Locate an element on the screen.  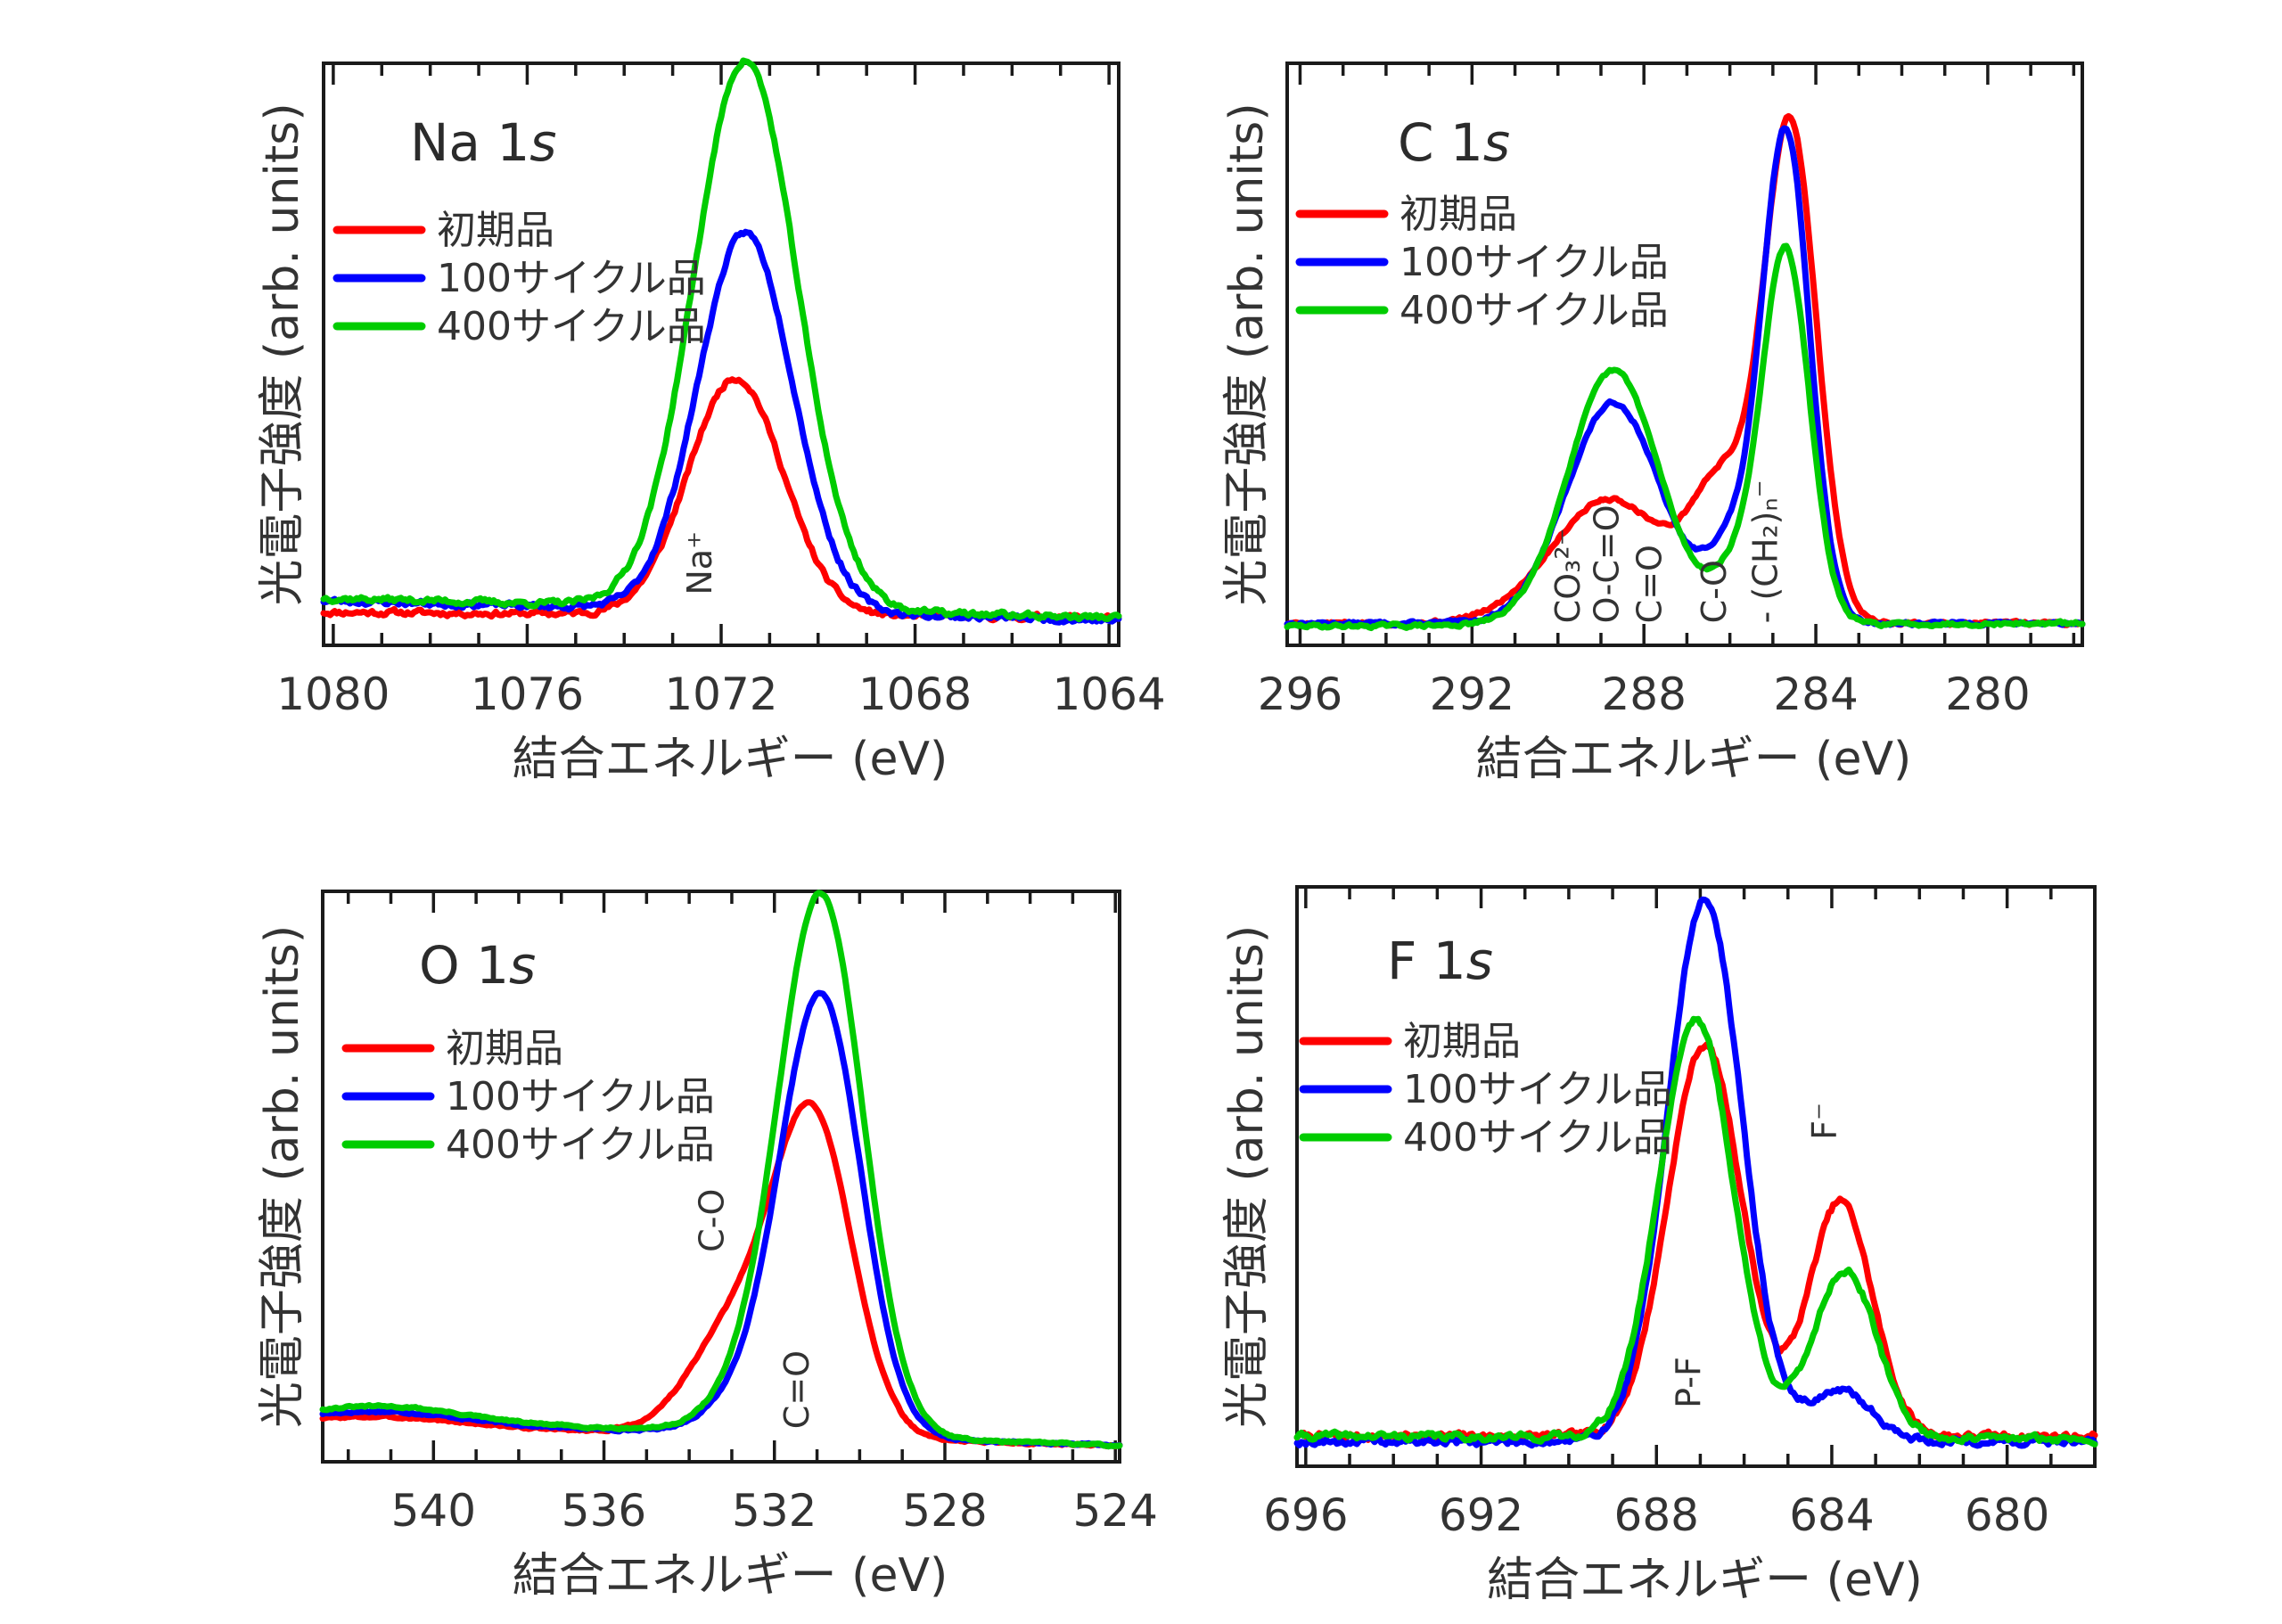
x-tick-label: 296 is located at coordinates (1300, 694).